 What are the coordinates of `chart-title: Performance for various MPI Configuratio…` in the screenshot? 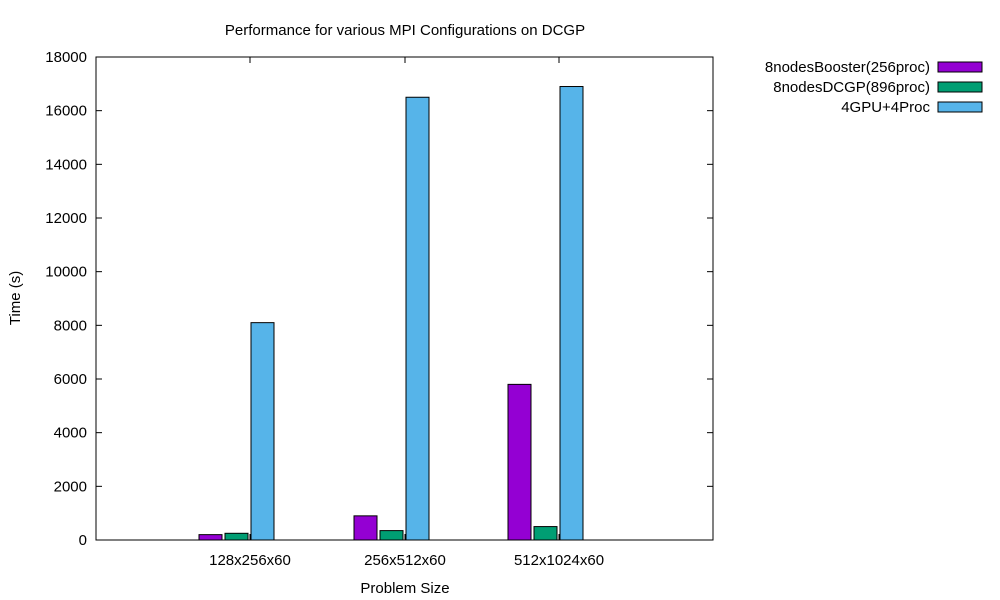 It's located at (405, 30).